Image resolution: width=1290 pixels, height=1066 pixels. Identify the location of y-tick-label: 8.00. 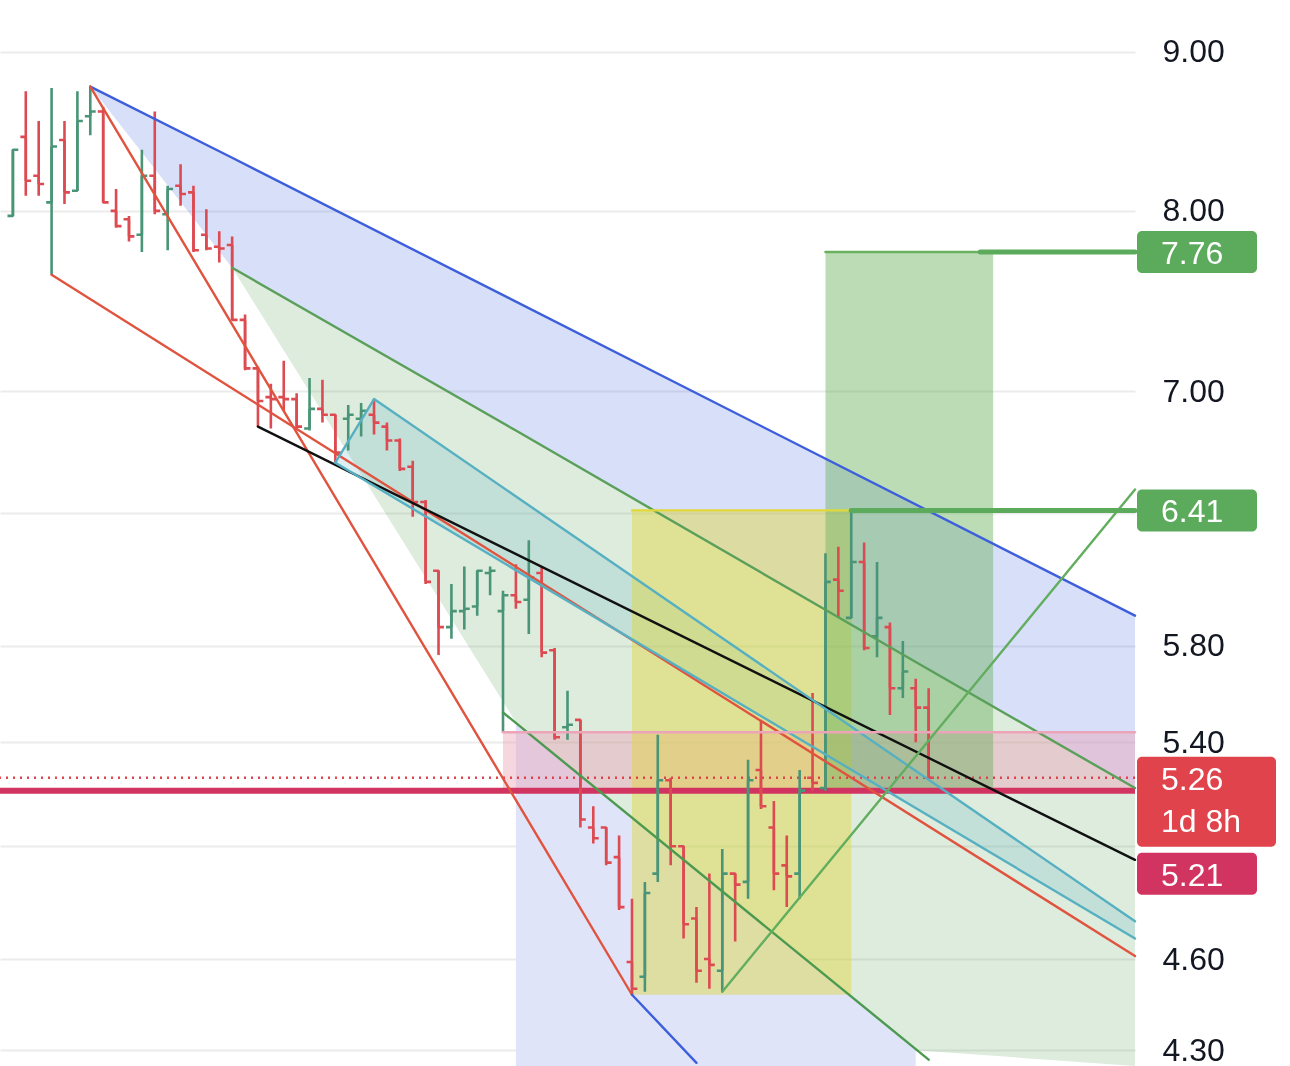
(1193, 210).